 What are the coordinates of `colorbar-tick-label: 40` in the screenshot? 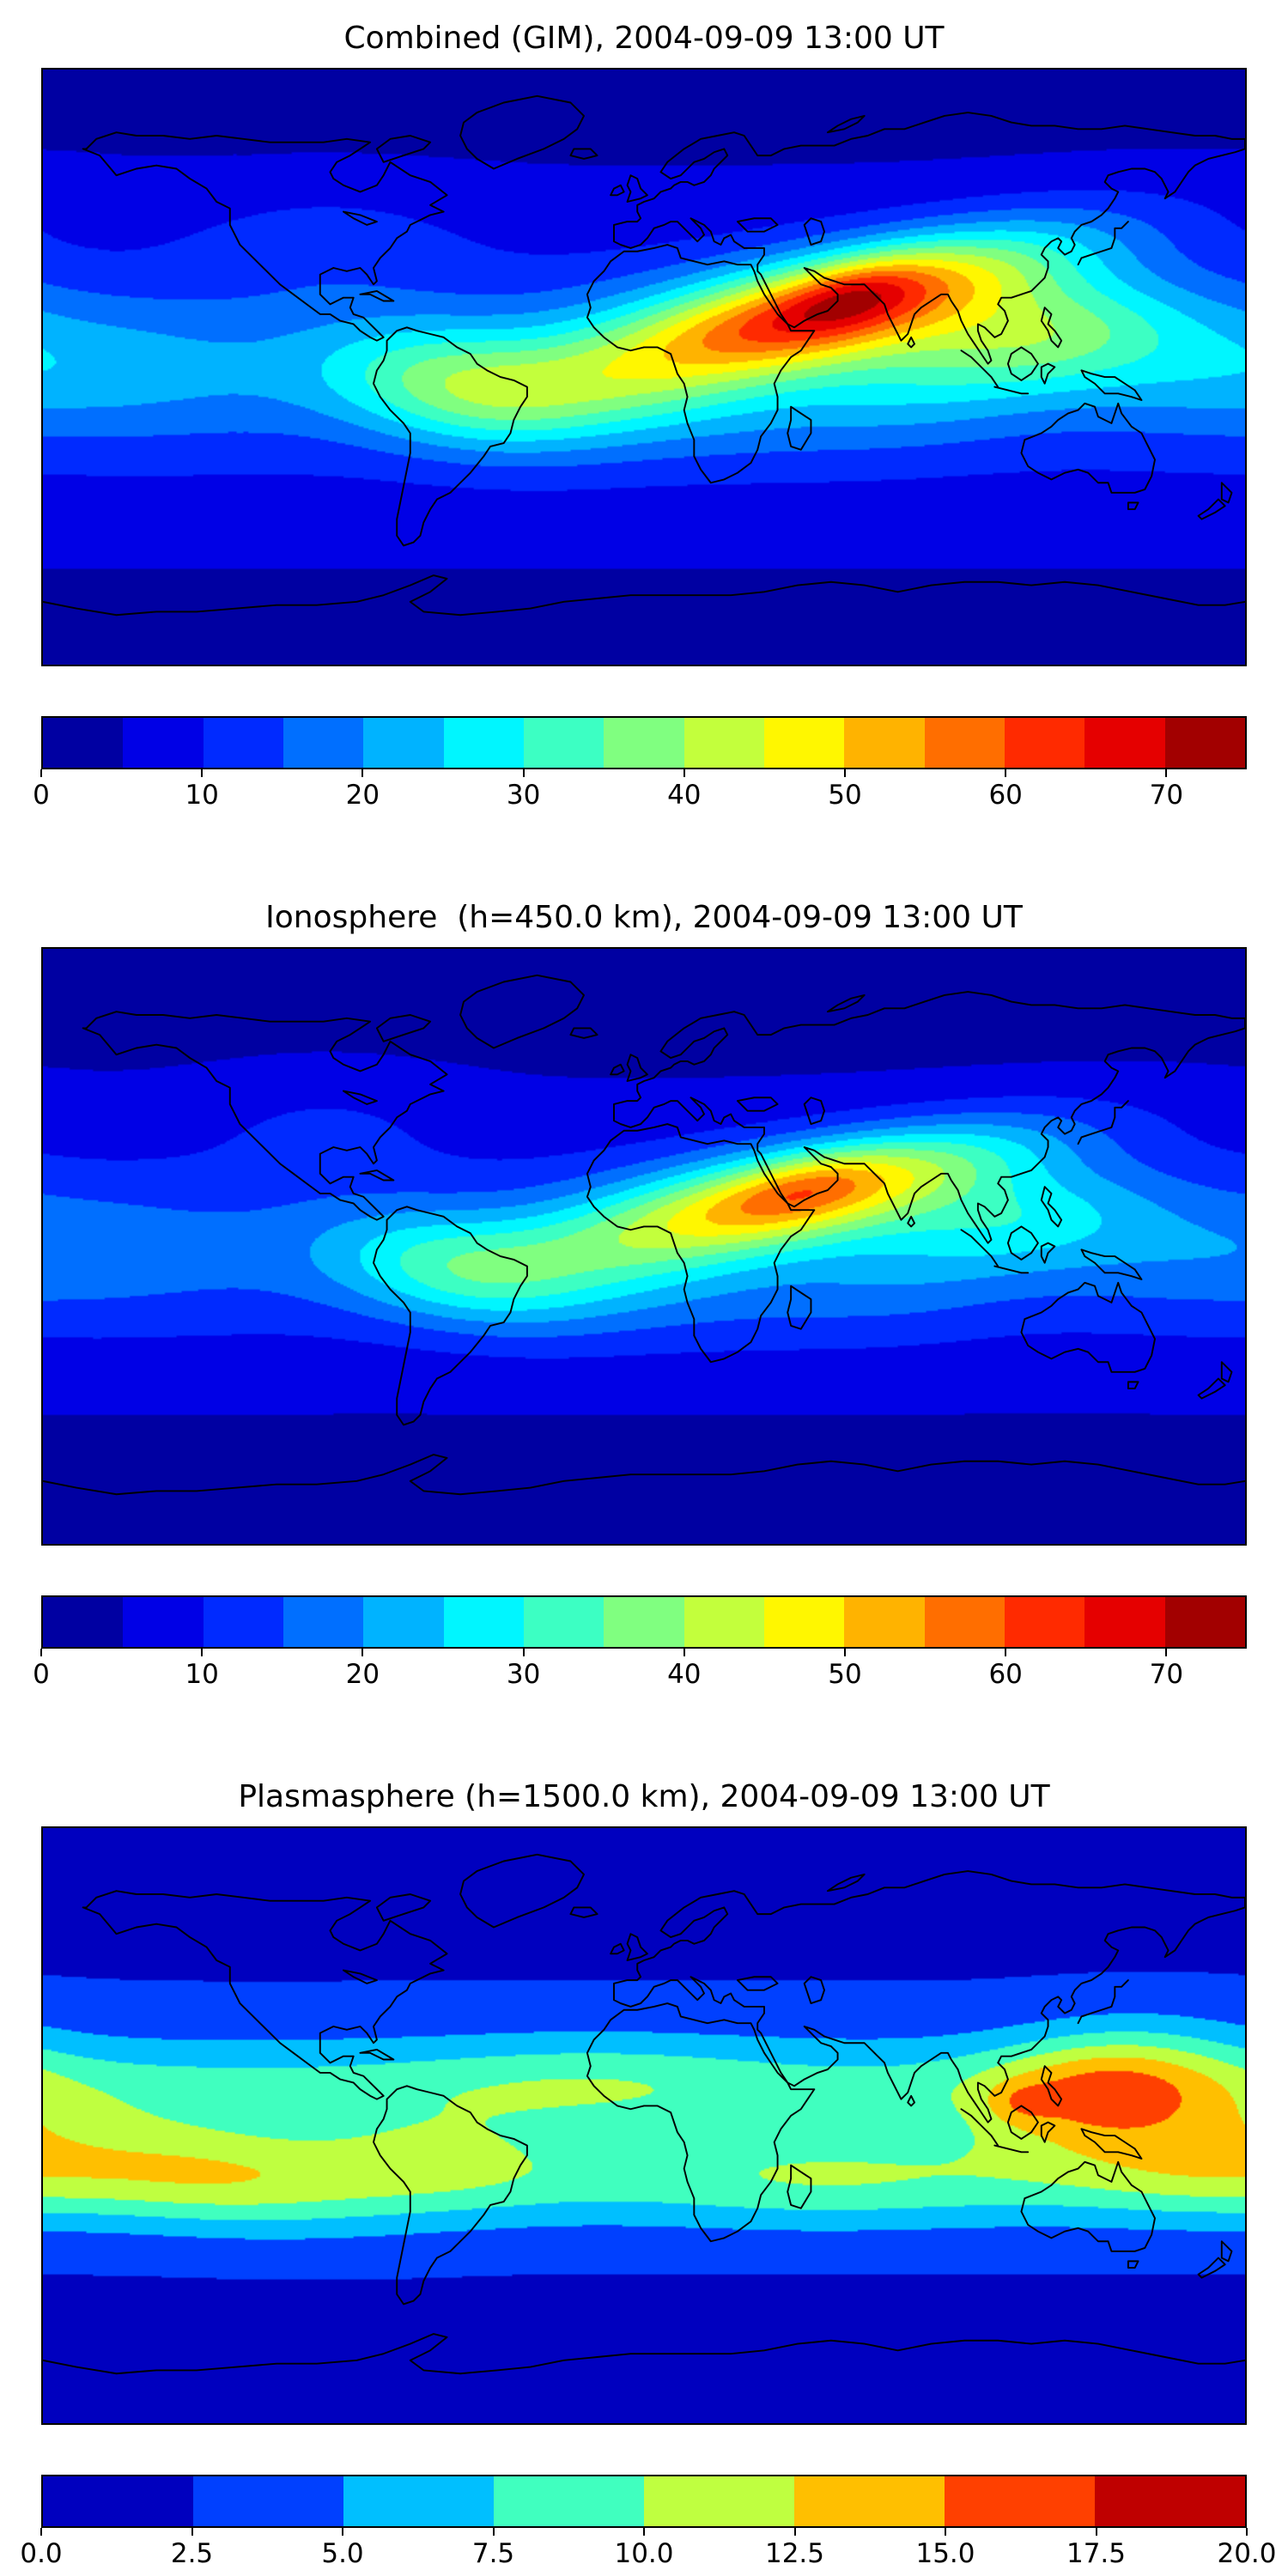 It's located at (684, 795).